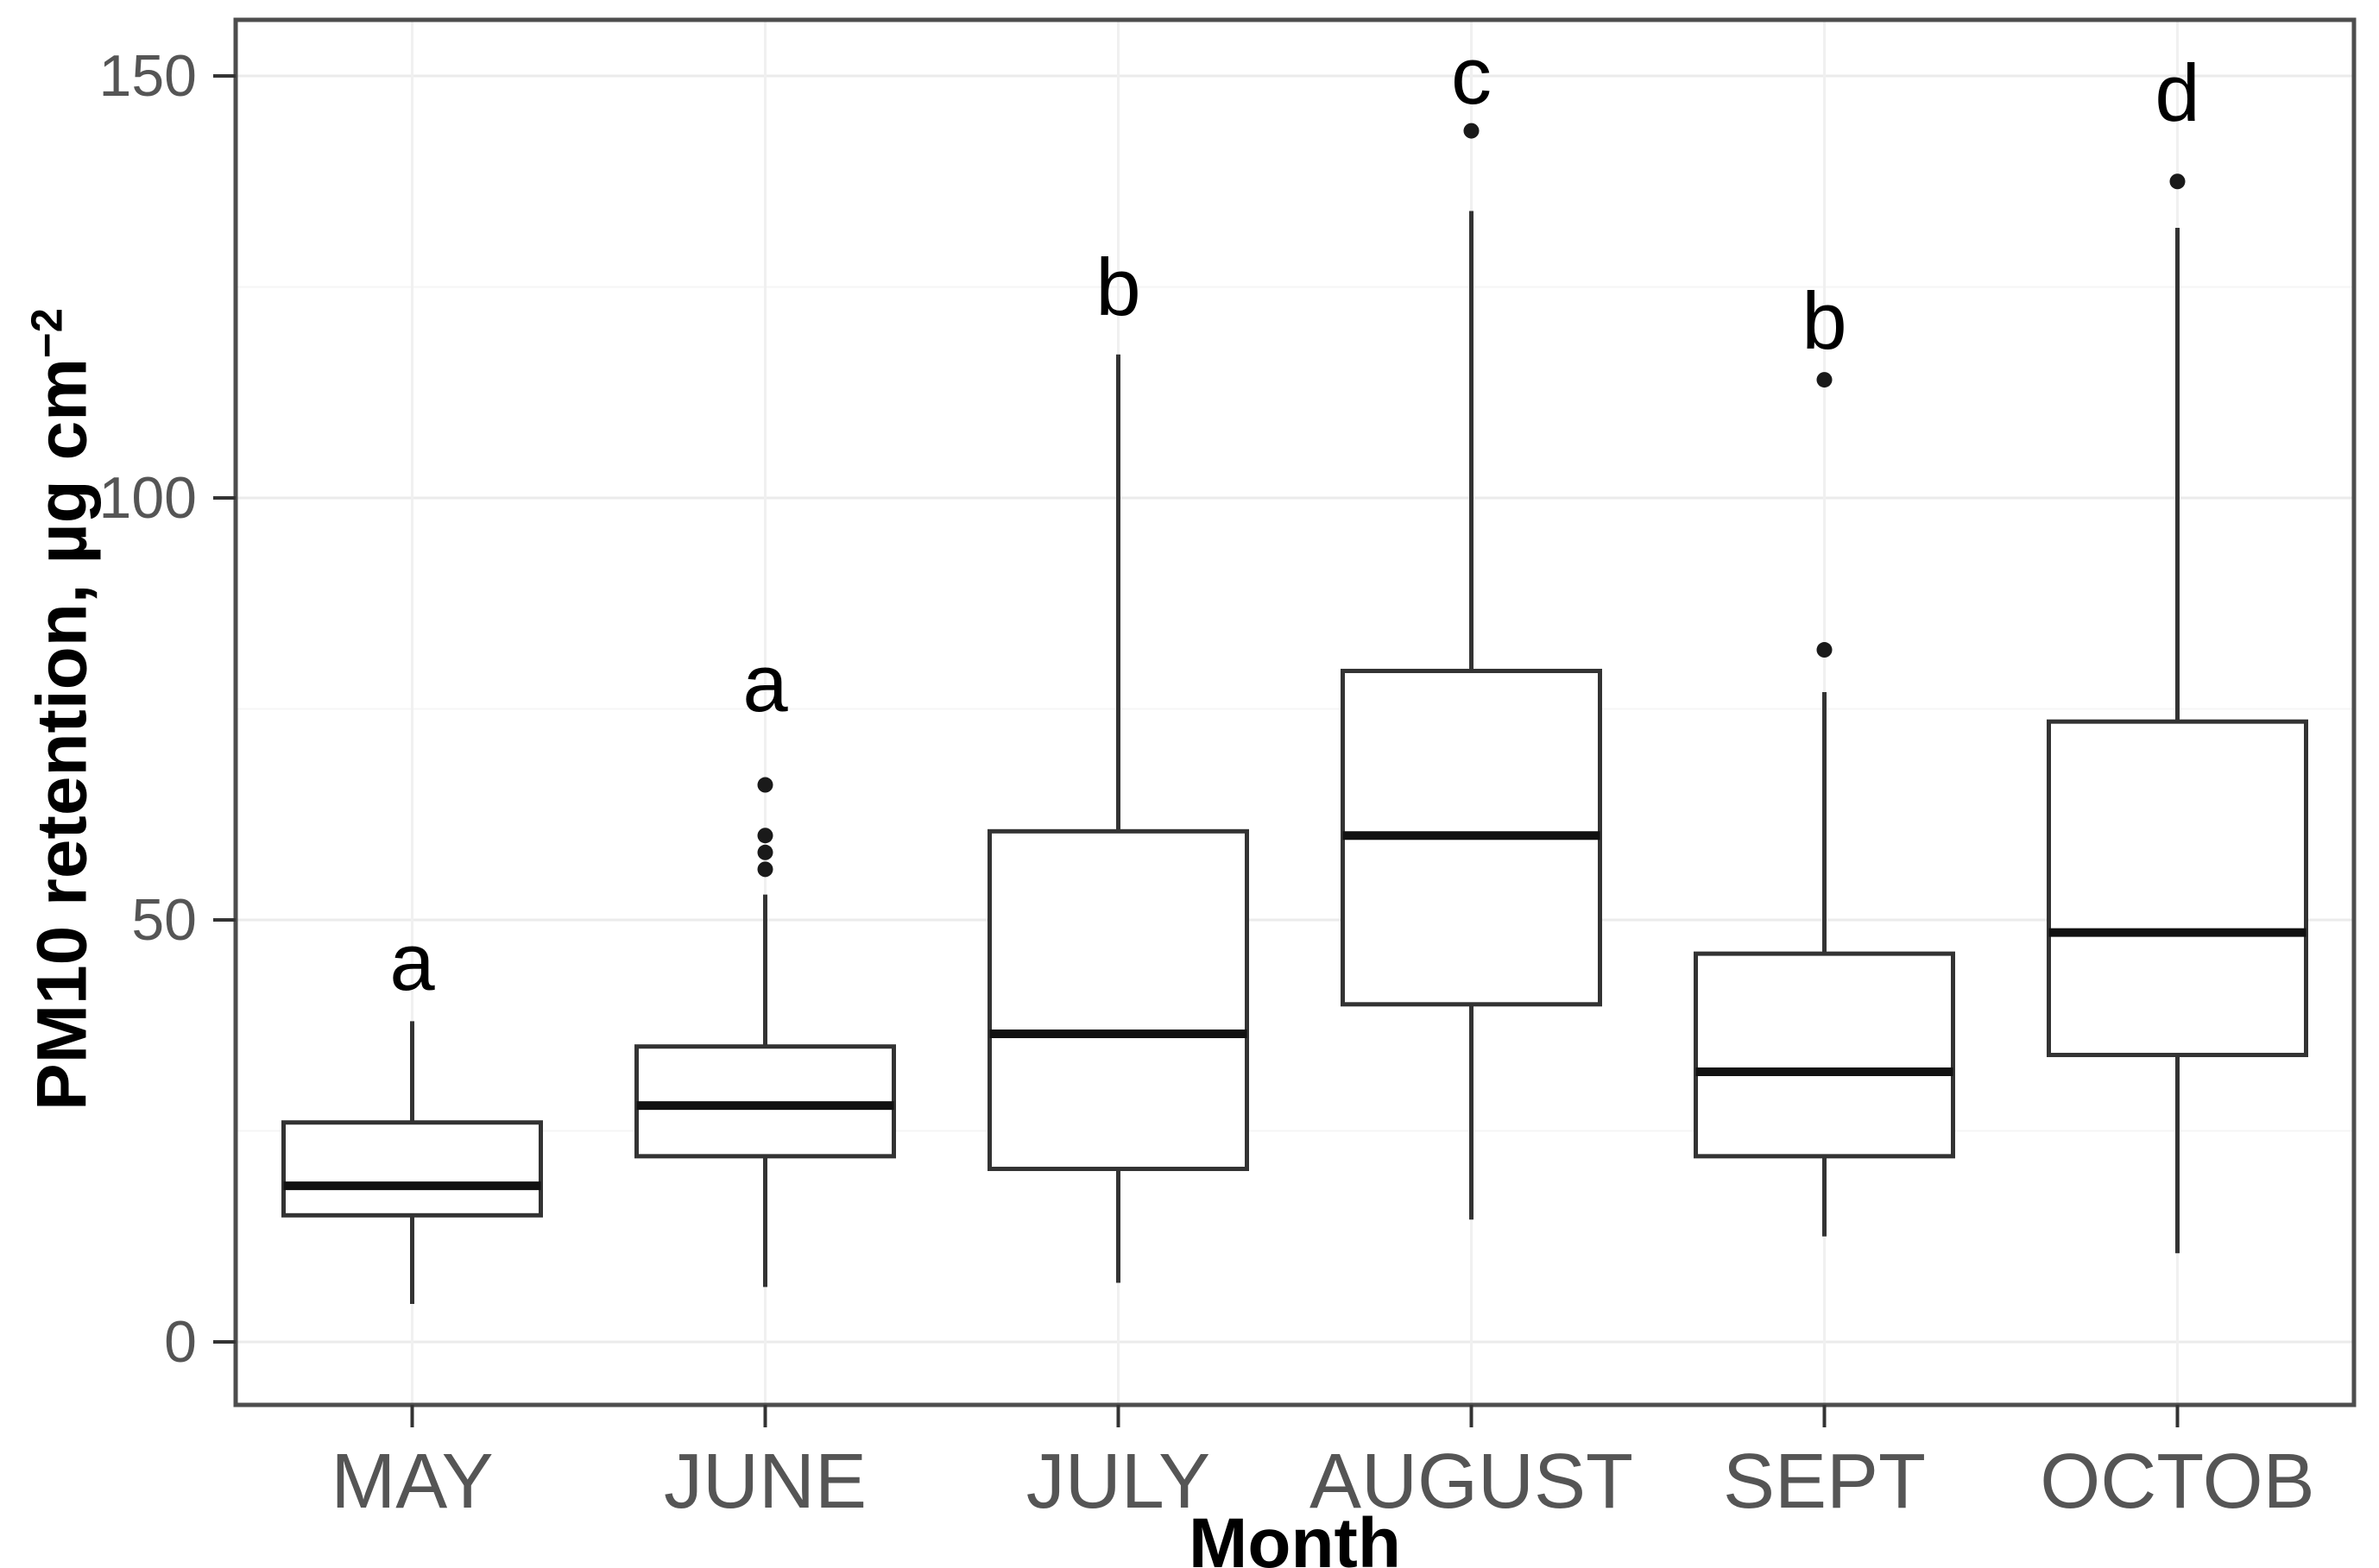 The height and width of the screenshot is (1568, 2379). Describe the element at coordinates (164, 920) in the screenshot. I see `y-tick-label: 50` at that location.